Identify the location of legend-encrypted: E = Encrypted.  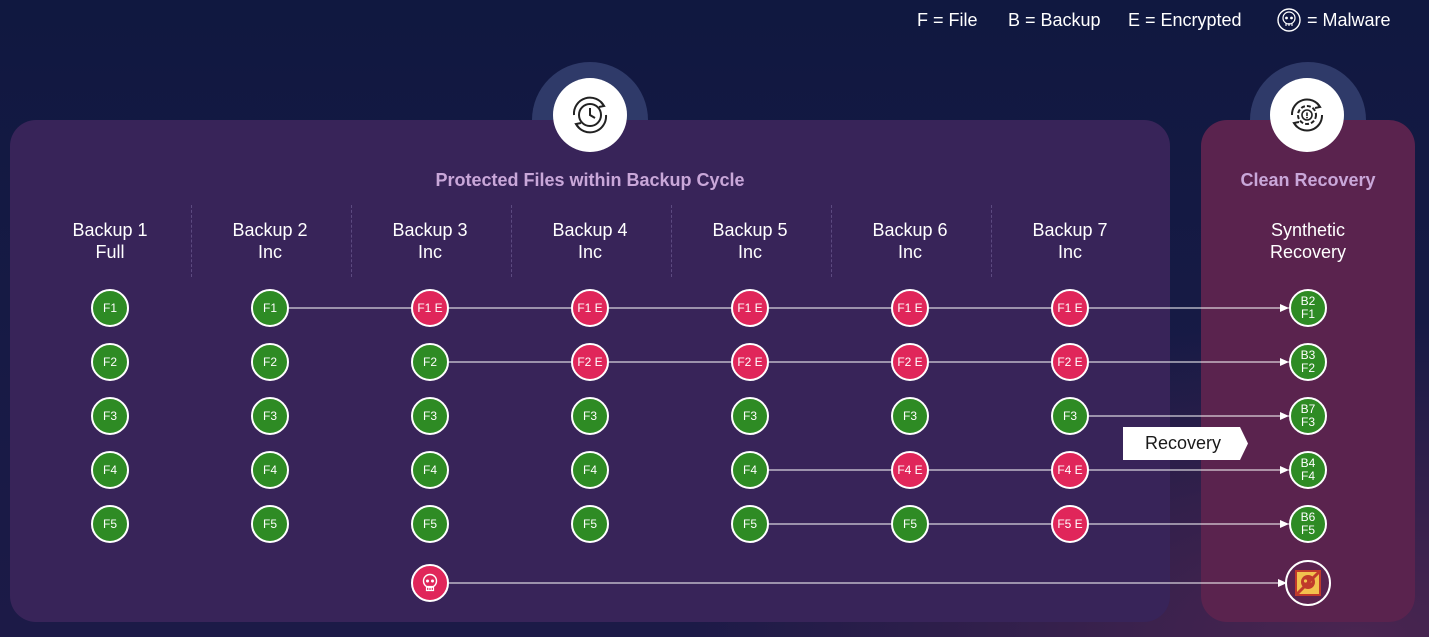
(1185, 20).